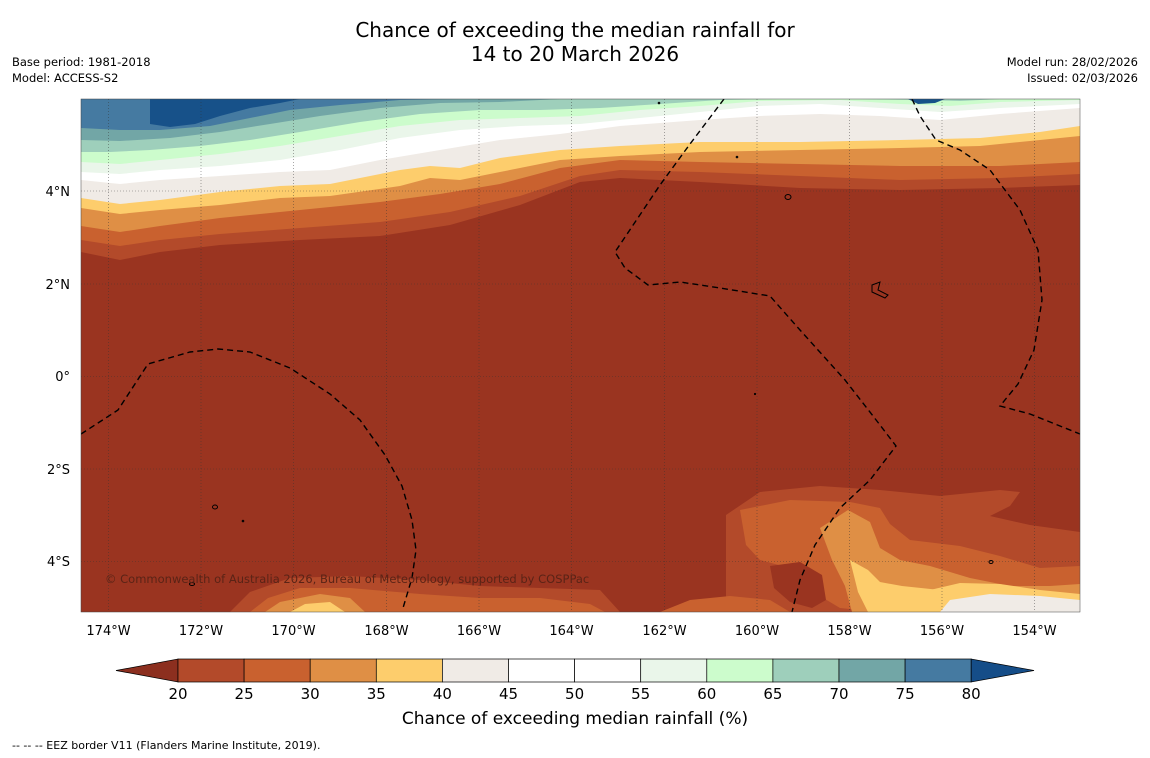  What do you see at coordinates (376, 694) in the screenshot?
I see `colorbar-tick-label: 35` at bounding box center [376, 694].